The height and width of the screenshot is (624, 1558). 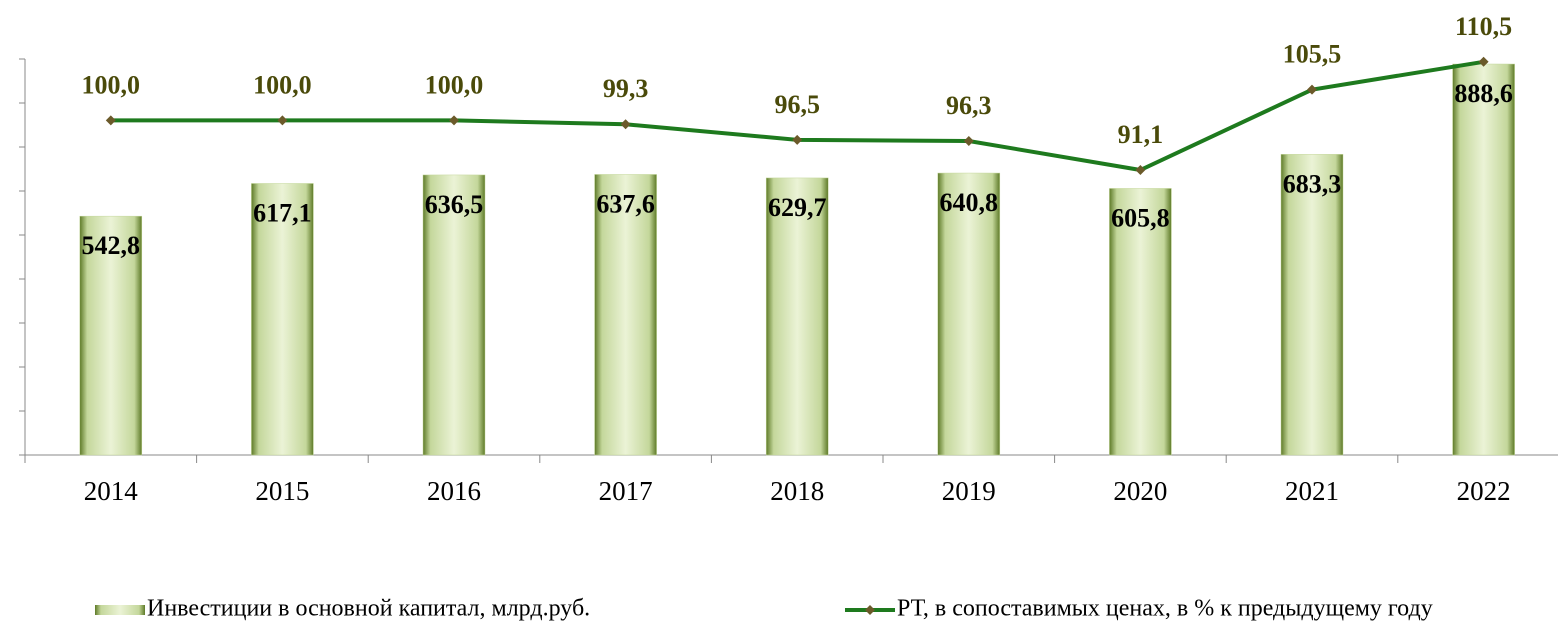 I want to click on x-tick-label: 2015, so click(x=282, y=491).